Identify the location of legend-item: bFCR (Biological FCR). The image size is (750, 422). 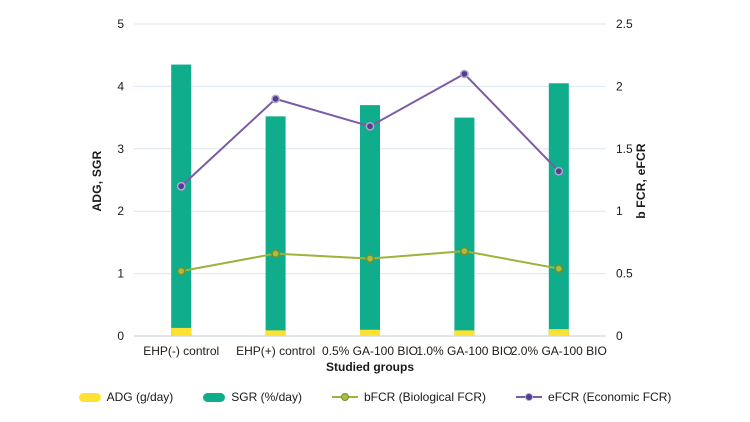
(409, 397).